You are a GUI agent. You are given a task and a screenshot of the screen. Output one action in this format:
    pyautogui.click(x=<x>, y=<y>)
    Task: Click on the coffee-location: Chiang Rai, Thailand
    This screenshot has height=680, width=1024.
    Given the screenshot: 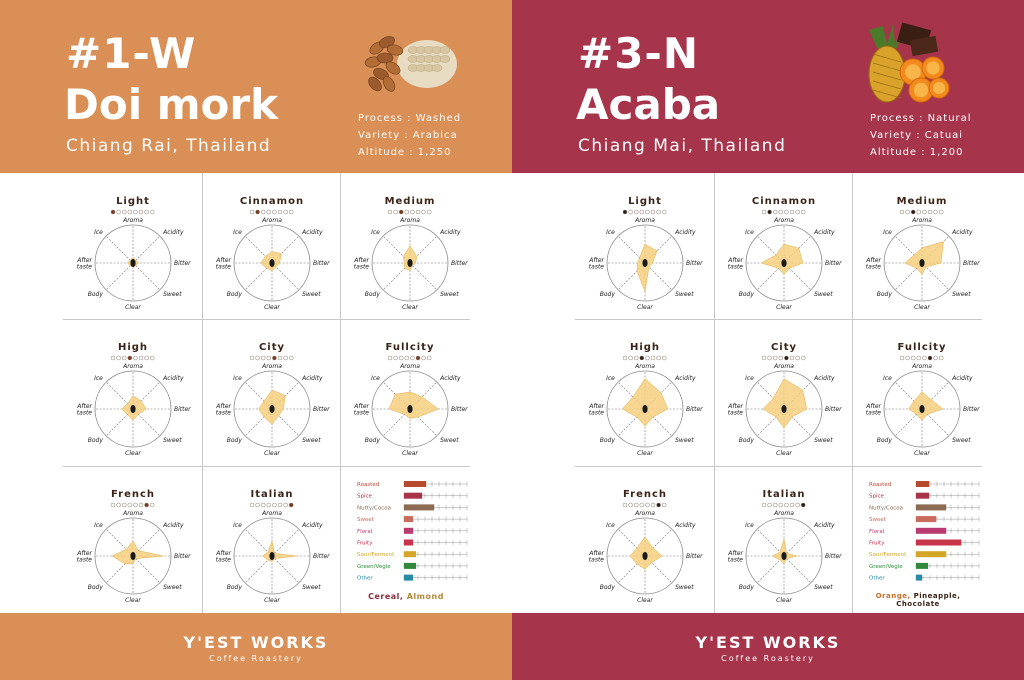 What is the action you would take?
    pyautogui.click(x=169, y=146)
    